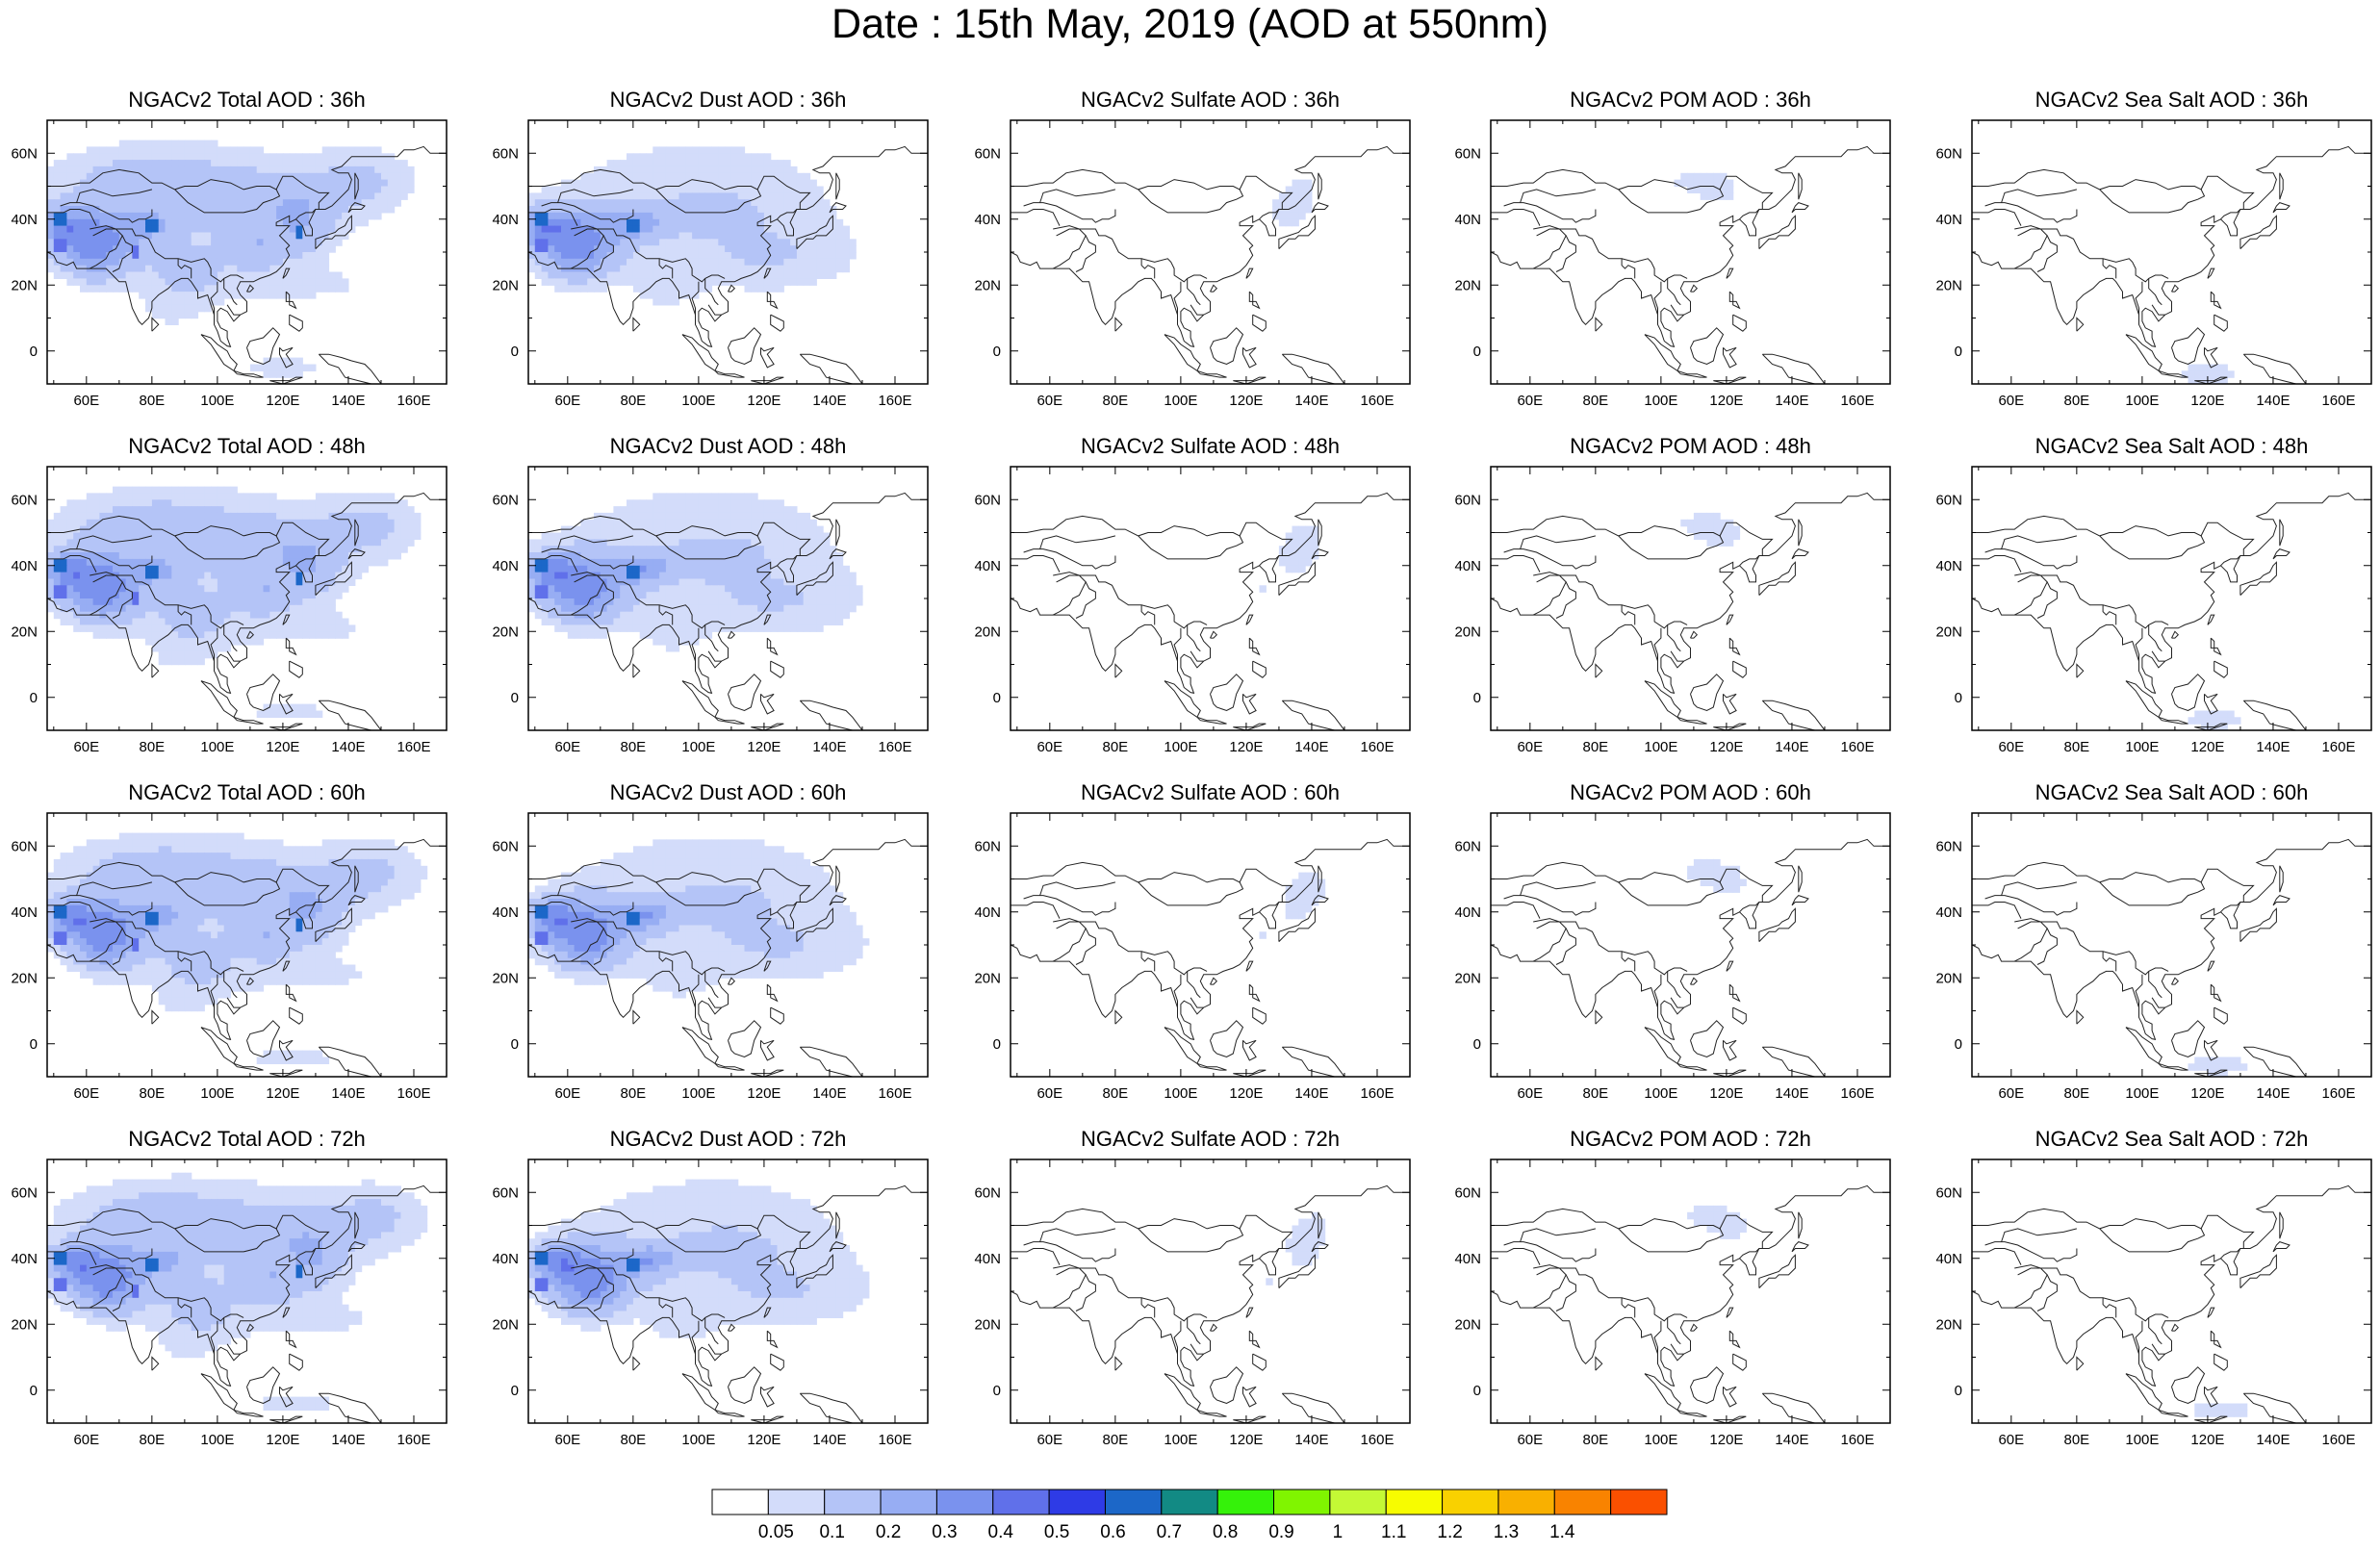 Image resolution: width=2380 pixels, height=1553 pixels. I want to click on y-tick-label: 60N, so click(1948, 153).